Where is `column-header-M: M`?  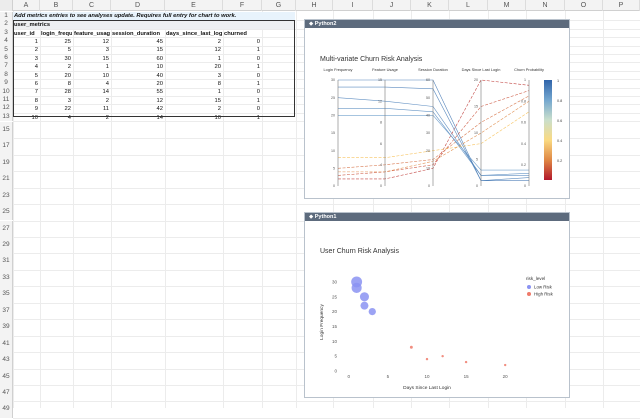
column-header-M: M is located at coordinates (507, 5).